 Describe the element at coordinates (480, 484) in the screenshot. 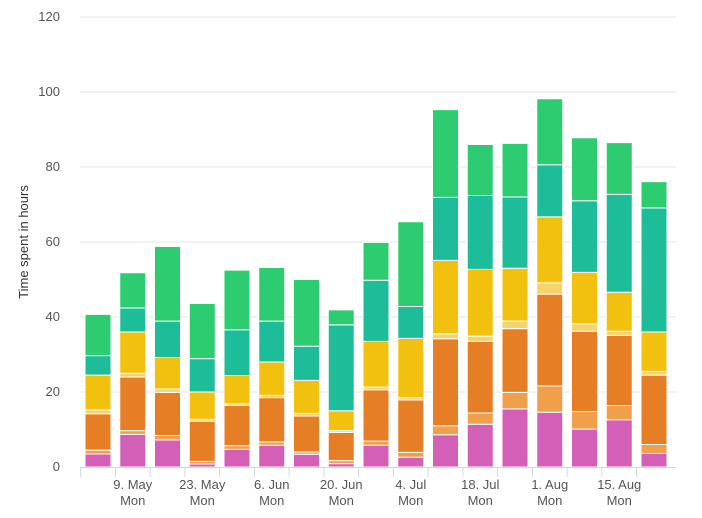

I see `x-tick-label: 18. Jul` at that location.